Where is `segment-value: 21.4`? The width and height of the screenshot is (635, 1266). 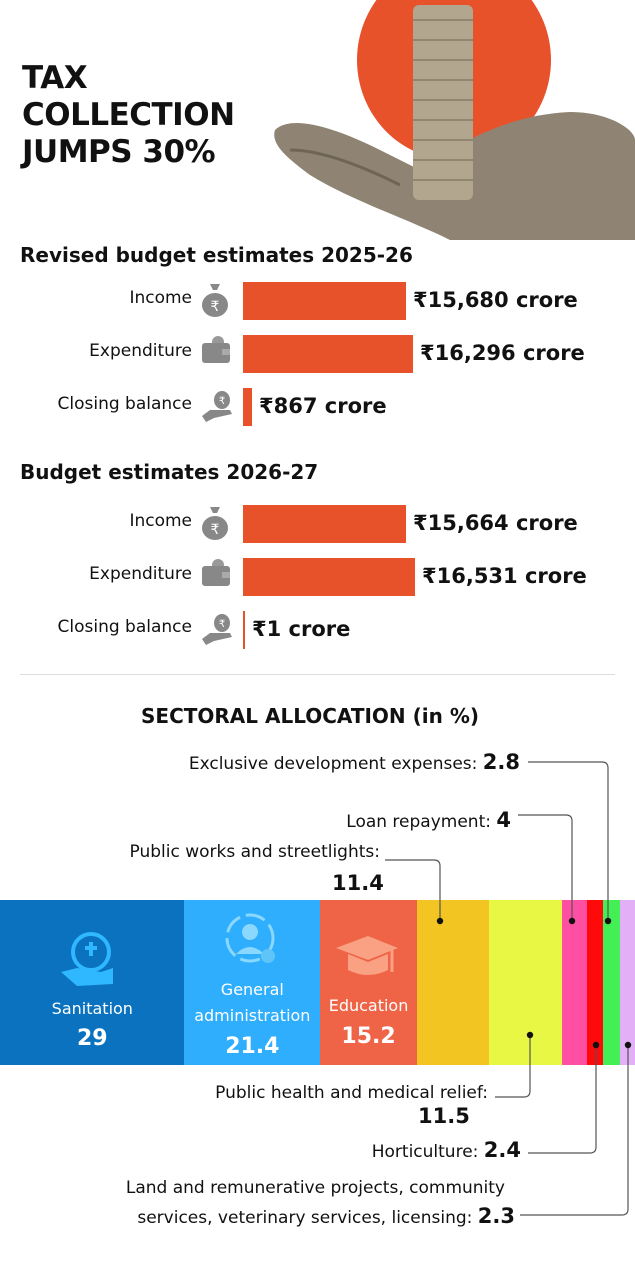 segment-value: 21.4 is located at coordinates (252, 1046).